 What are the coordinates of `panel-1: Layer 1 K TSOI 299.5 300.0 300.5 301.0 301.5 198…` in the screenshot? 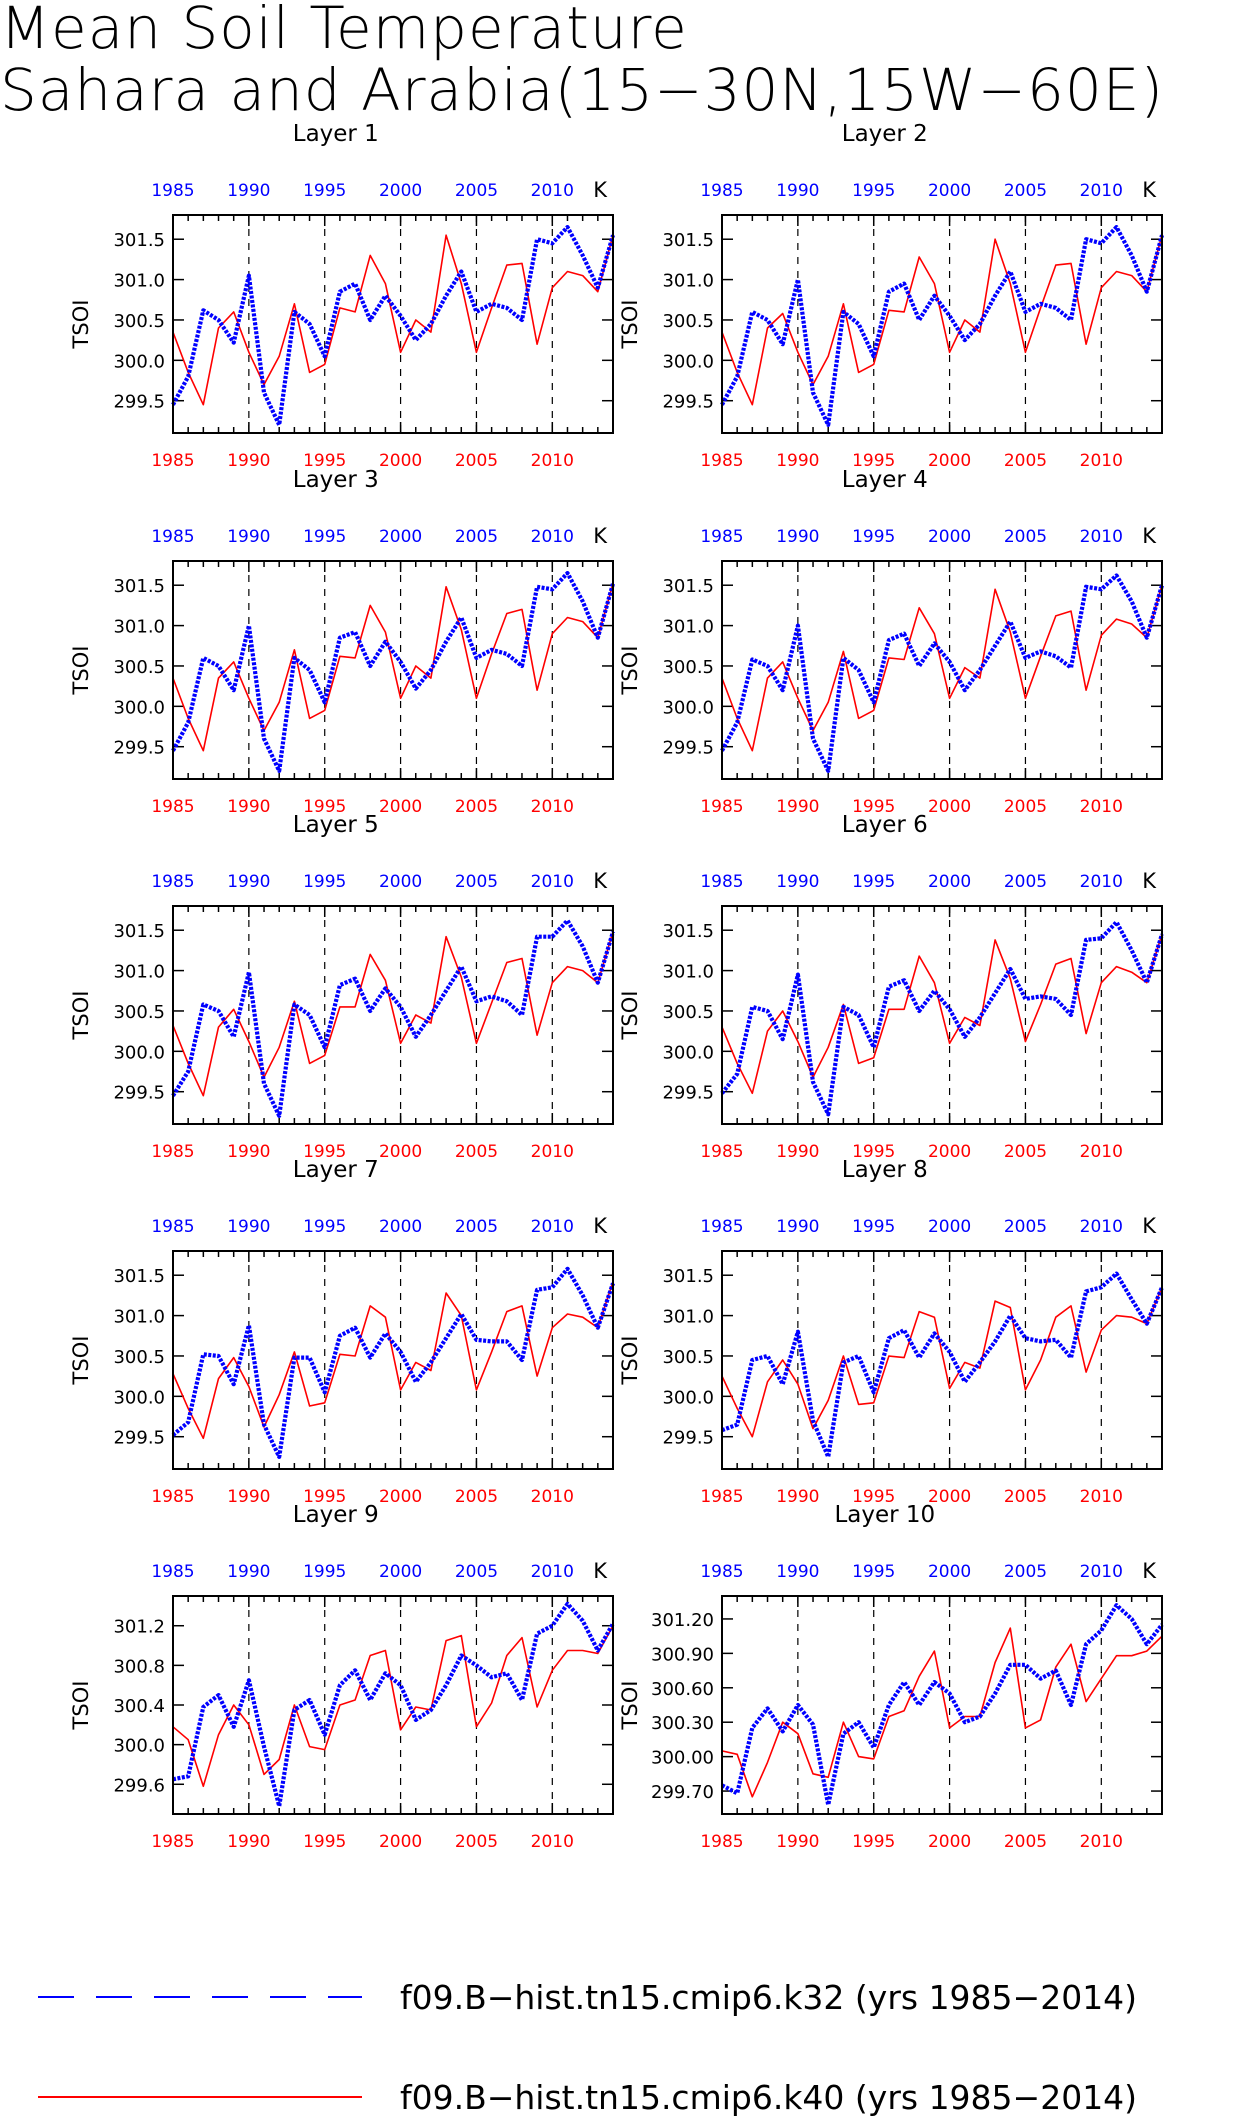 It's located at (342, 296).